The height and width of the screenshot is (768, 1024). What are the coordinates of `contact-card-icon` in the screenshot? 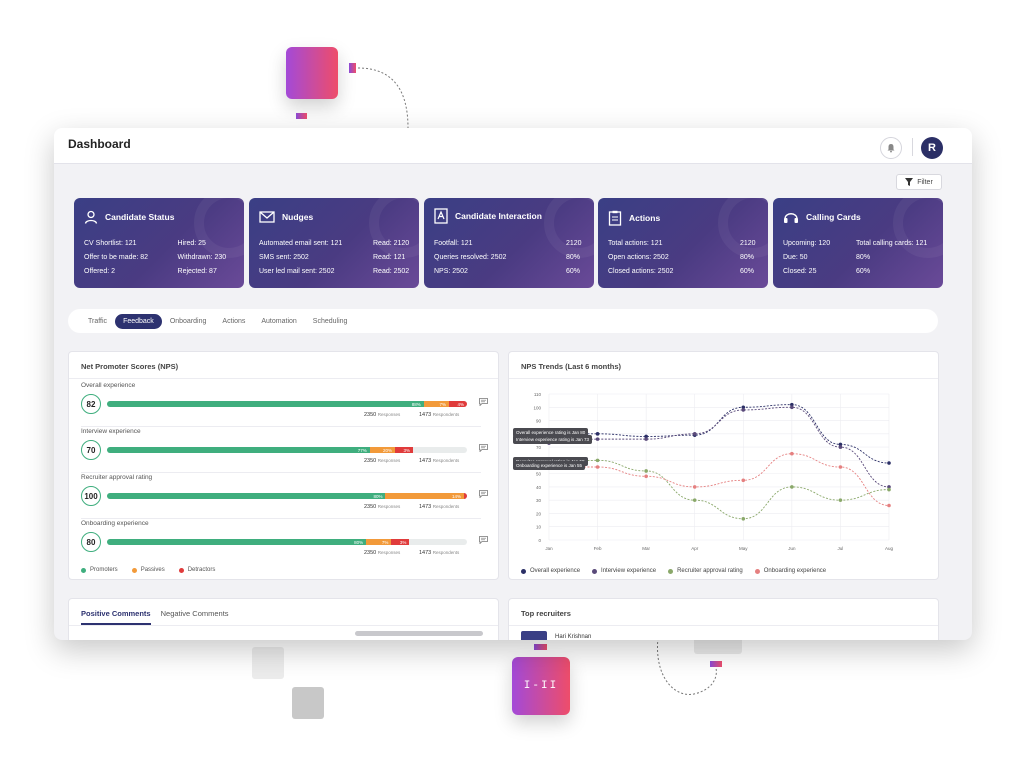 It's located at (441, 216).